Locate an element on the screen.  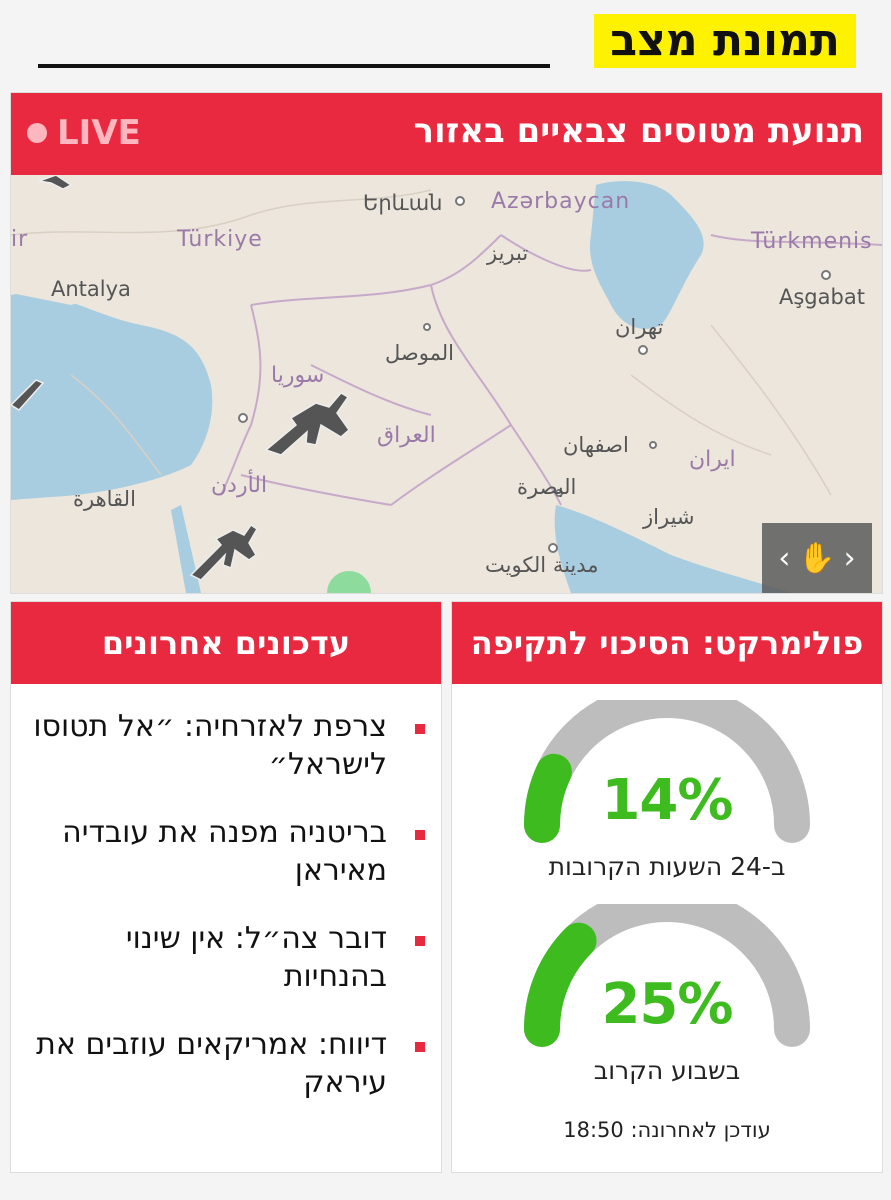
map-card-header: תנועת מטוסים צבאיים באזור LIVE is located at coordinates (446, 134).